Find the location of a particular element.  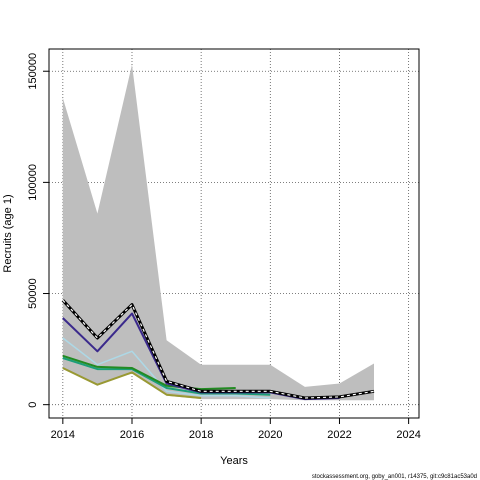

y-tick-label-150000: 150000 is located at coordinates (33, 71).